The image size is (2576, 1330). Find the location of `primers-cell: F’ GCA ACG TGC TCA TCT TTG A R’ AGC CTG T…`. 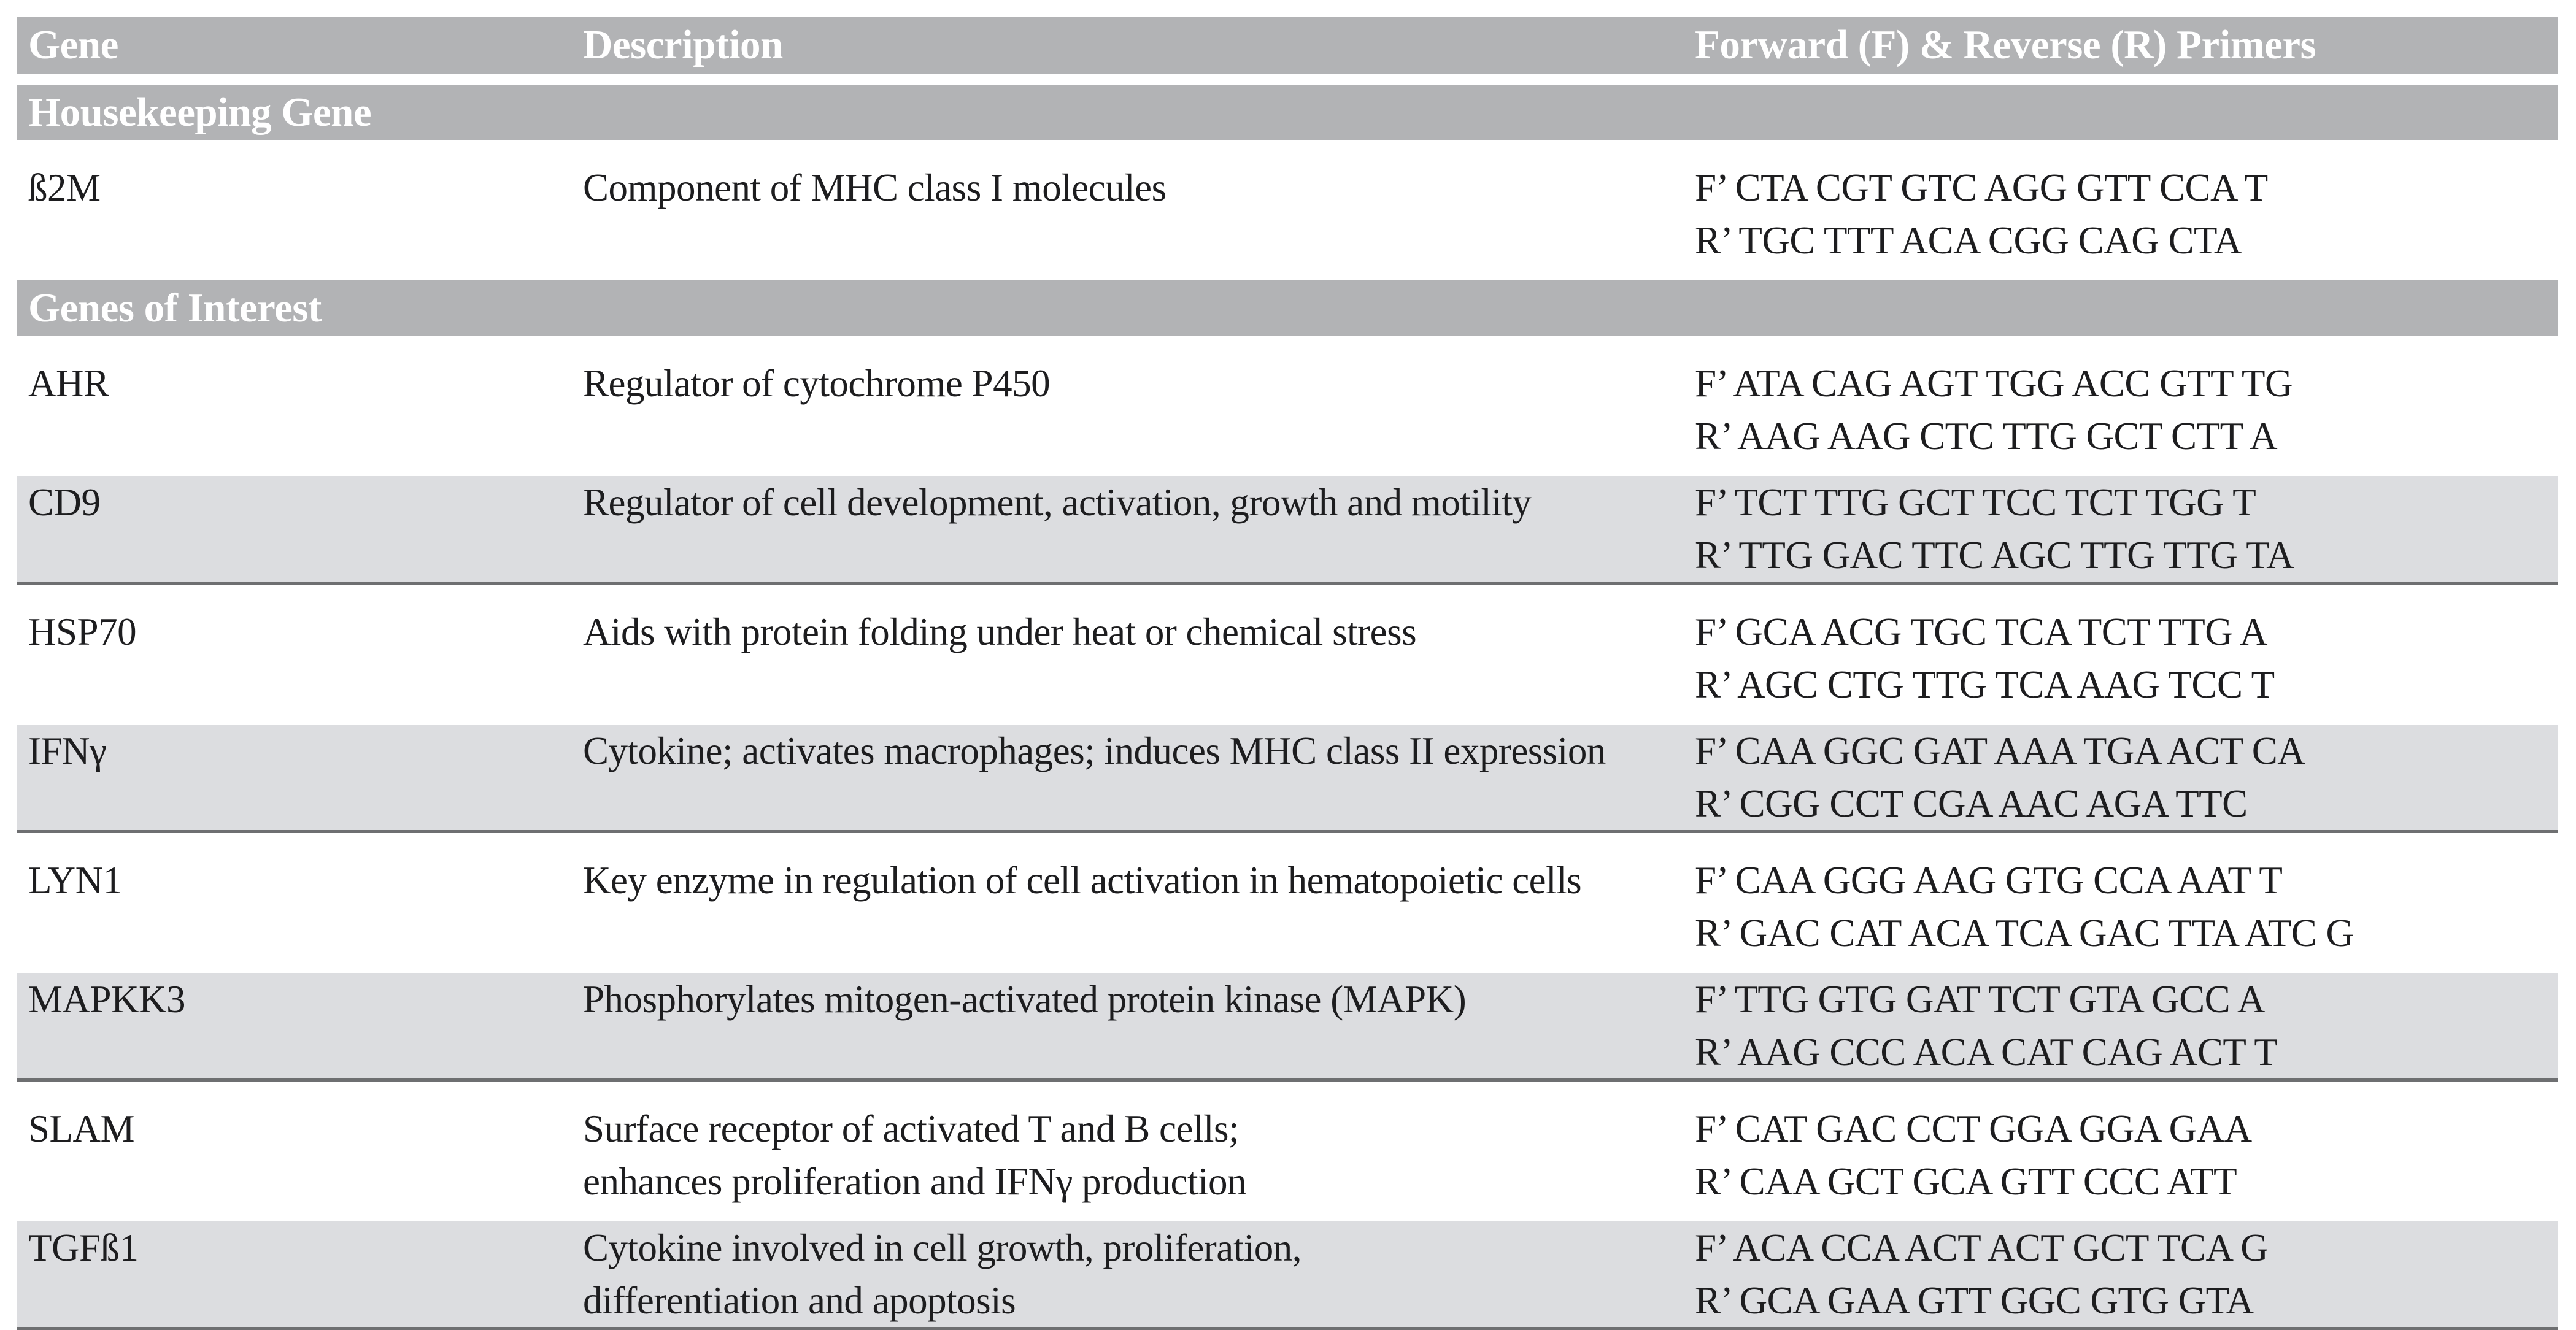

primers-cell: F’ GCA ACG TGC TCA TCT TTG A R’ AGC CTG T… is located at coordinates (2126, 658).